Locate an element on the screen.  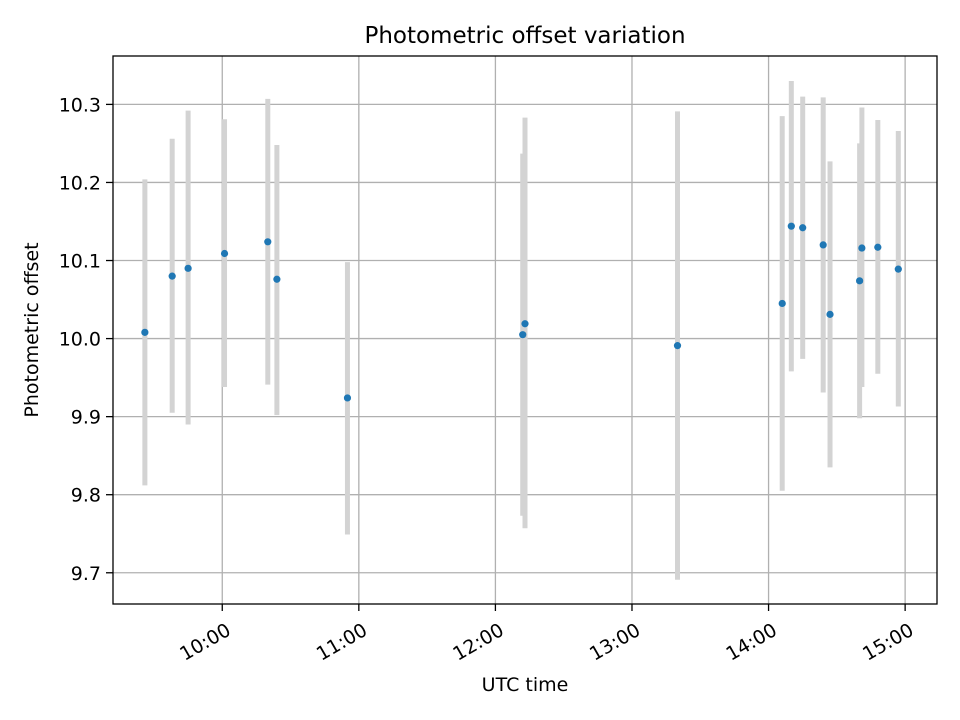
y-tick-label: 10.3 is located at coordinates (80, 105).